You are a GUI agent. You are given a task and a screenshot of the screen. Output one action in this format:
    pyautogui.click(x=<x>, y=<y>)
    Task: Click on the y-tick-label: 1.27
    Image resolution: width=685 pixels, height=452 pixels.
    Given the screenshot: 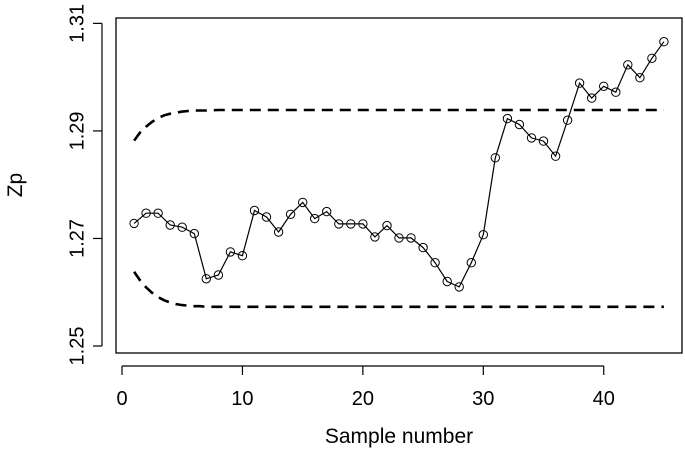 What is the action you would take?
    pyautogui.click(x=77, y=238)
    